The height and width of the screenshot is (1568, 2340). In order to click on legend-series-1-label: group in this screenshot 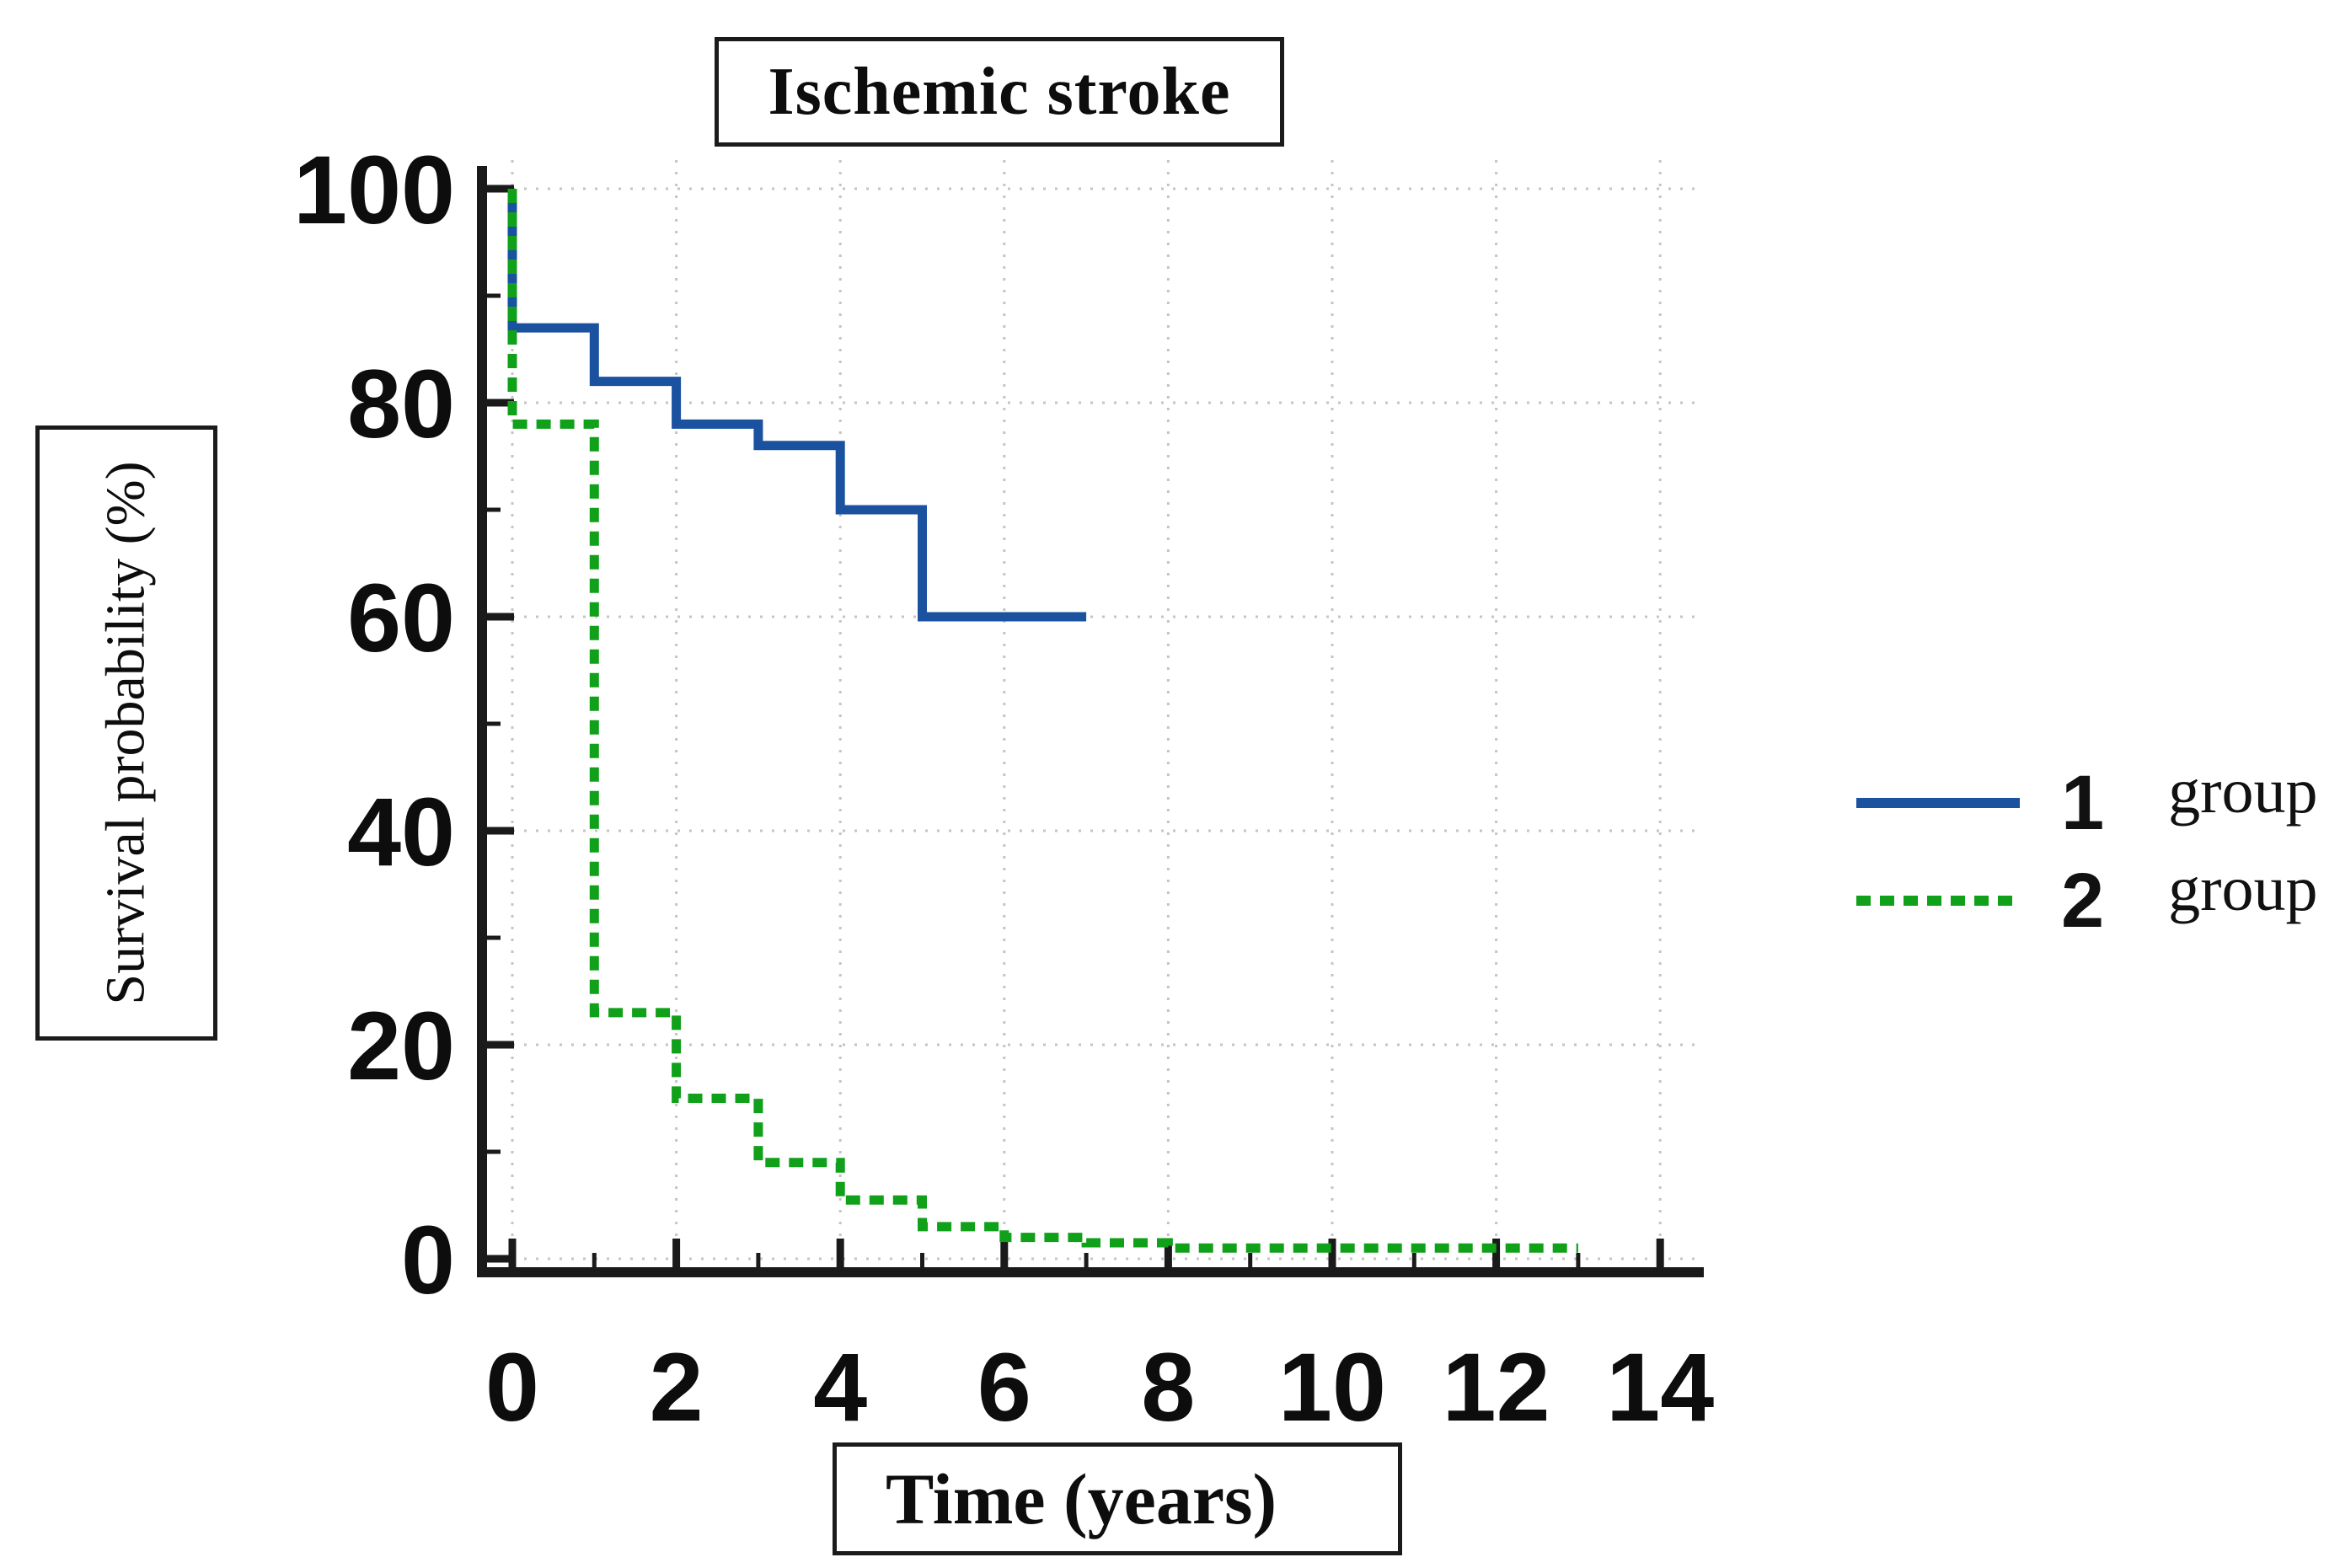, I will do `click(2243, 791)`.